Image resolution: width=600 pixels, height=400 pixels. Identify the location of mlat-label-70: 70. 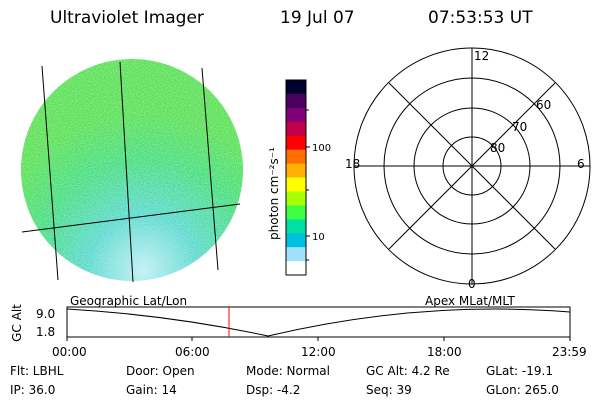
(519, 127).